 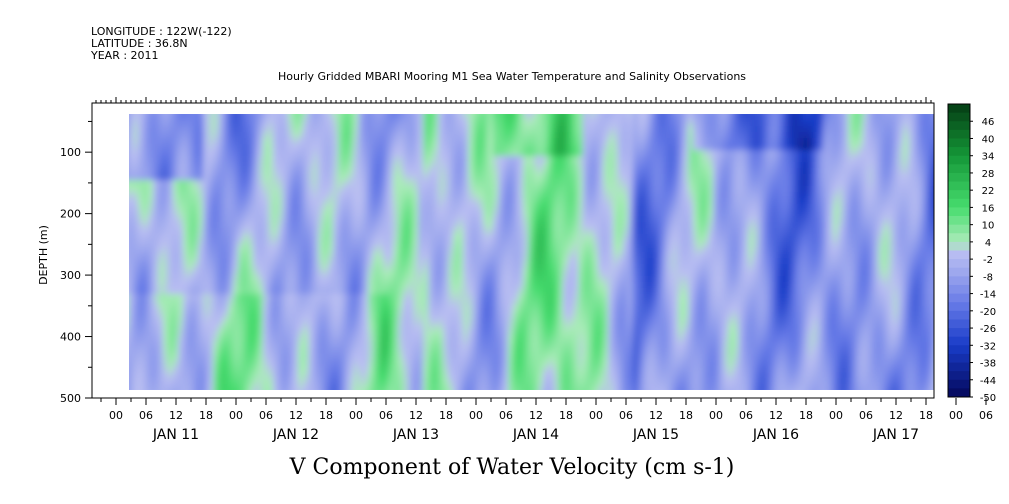 What do you see at coordinates (988, 346) in the screenshot?
I see `colorbar-label: -32` at bounding box center [988, 346].